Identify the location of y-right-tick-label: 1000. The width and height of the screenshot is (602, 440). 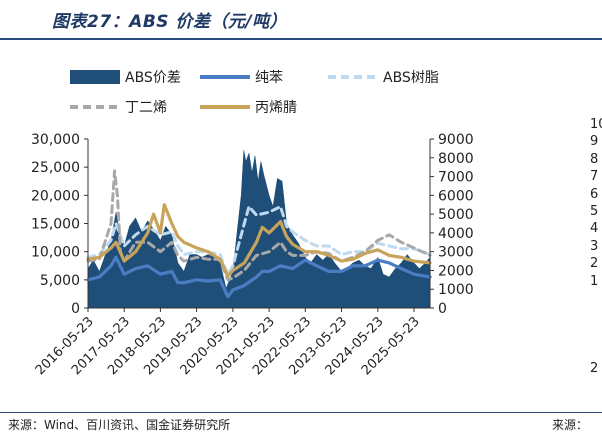
(456, 290).